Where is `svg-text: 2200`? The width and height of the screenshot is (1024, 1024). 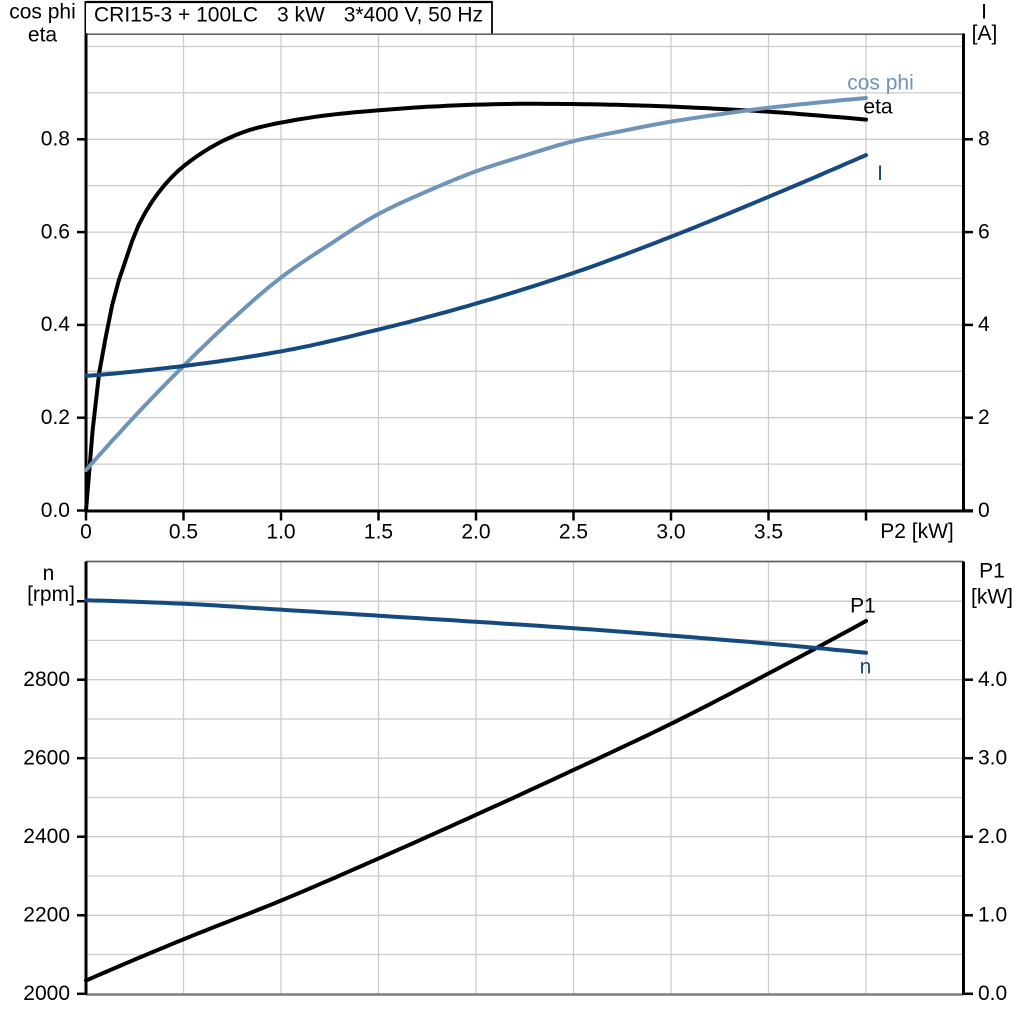 svg-text: 2200 is located at coordinates (46, 915).